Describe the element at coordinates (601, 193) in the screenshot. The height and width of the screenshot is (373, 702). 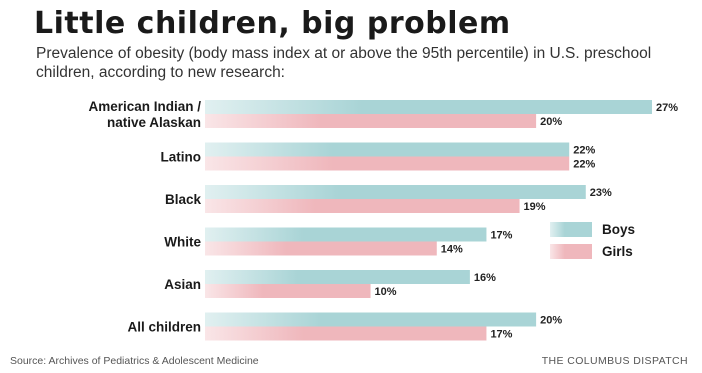
I see `value-label: 23%` at that location.